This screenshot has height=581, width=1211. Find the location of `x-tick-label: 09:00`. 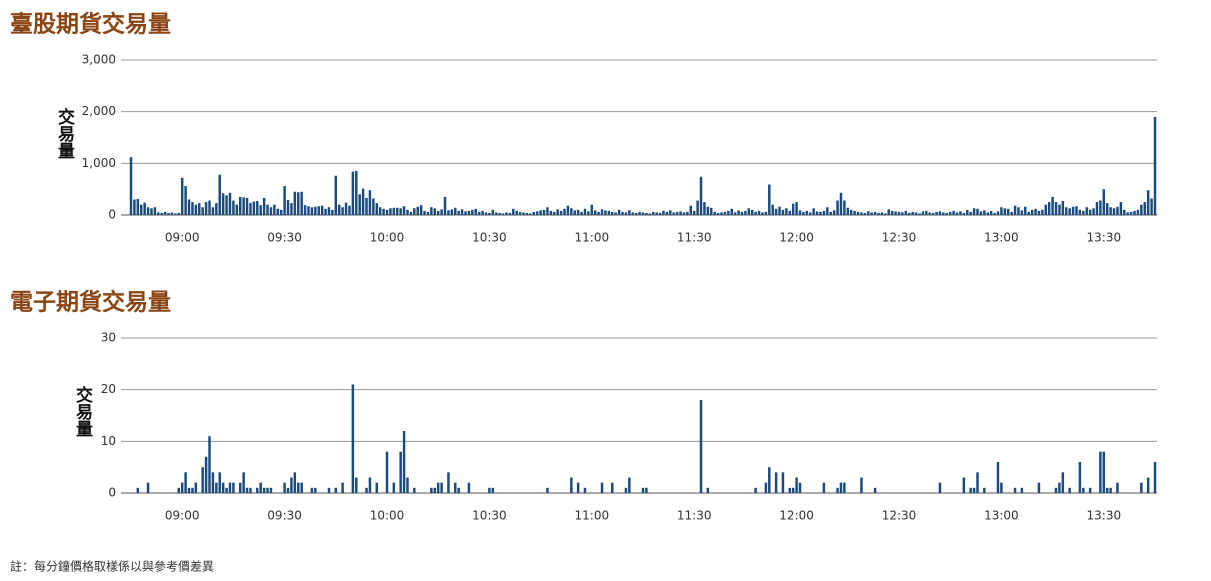

x-tick-label: 09:00 is located at coordinates (182, 238).